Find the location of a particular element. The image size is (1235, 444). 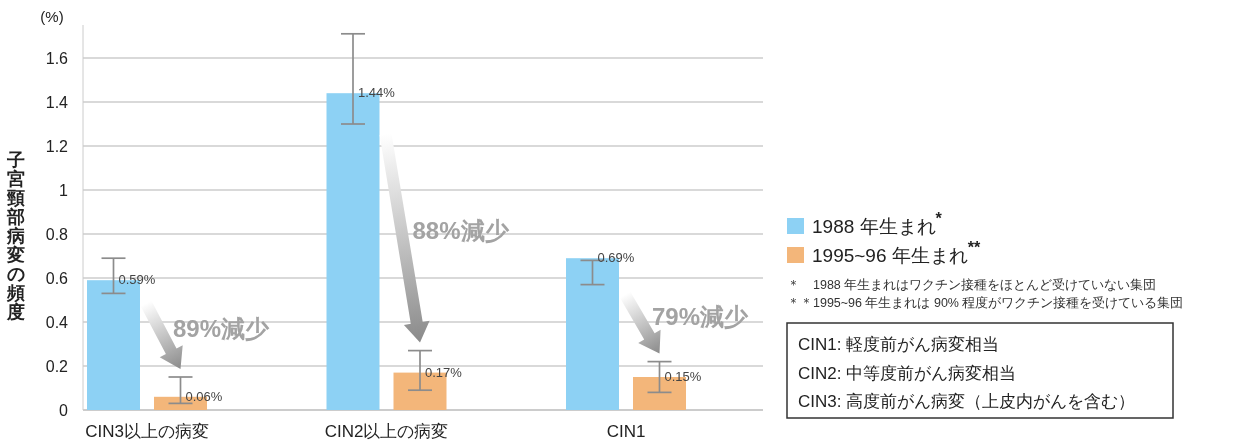

x-tick-label: CIN3以上の病変 is located at coordinates (147, 431).